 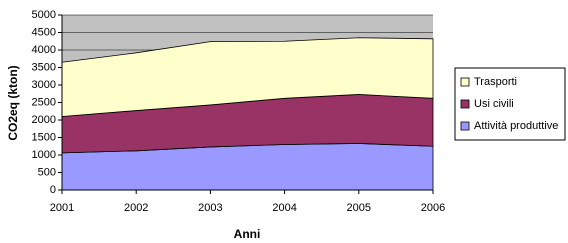 What do you see at coordinates (47, 172) in the screenshot?
I see `y-tick-label: 500` at bounding box center [47, 172].